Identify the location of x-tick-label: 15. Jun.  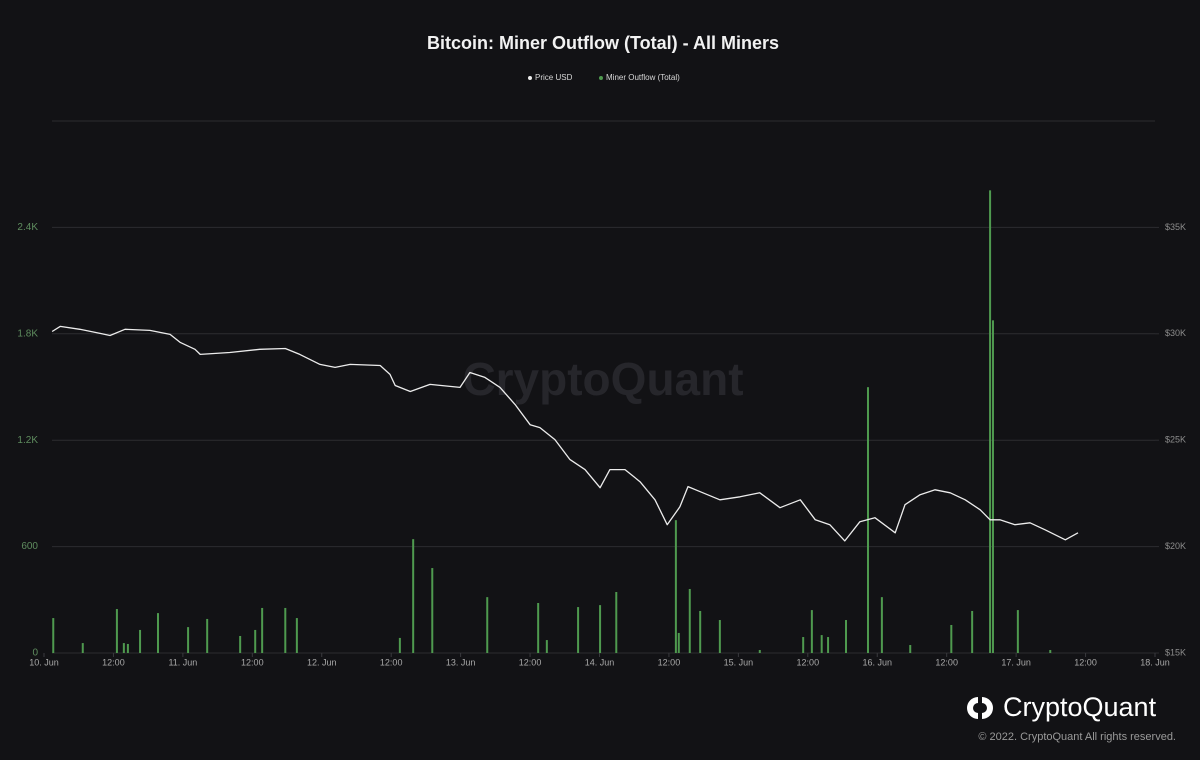
(739, 662).